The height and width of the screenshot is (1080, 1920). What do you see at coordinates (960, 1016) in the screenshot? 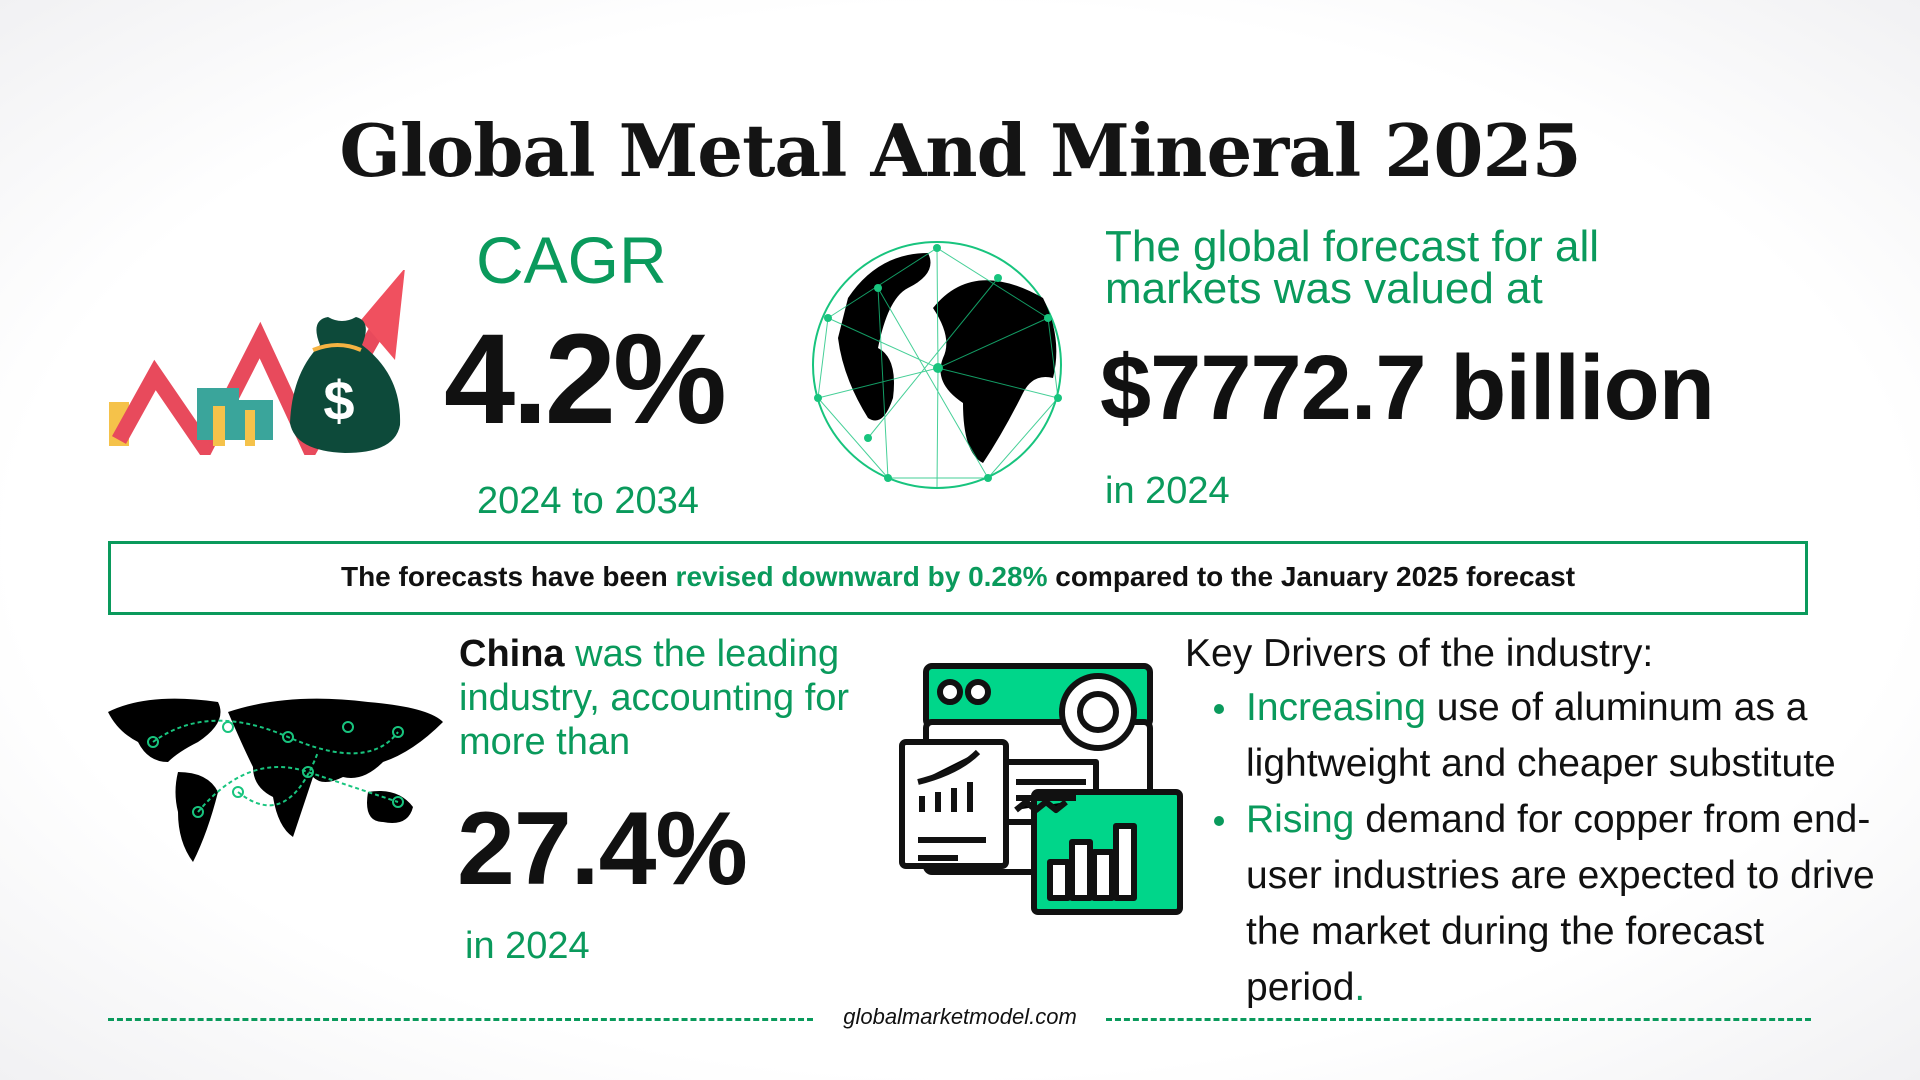
I see `footer-website: globalmarketmodel.com` at bounding box center [960, 1016].